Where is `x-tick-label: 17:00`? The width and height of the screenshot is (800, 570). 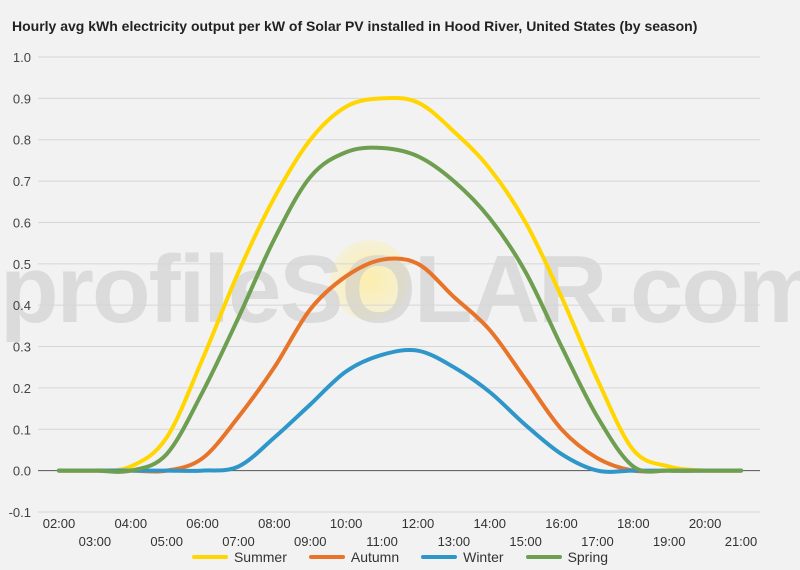
x-tick-label: 17:00 is located at coordinates (597, 541).